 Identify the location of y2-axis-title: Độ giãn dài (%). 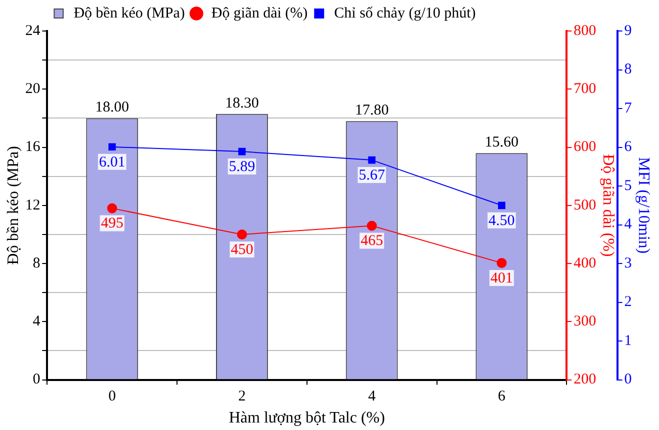
(607, 205).